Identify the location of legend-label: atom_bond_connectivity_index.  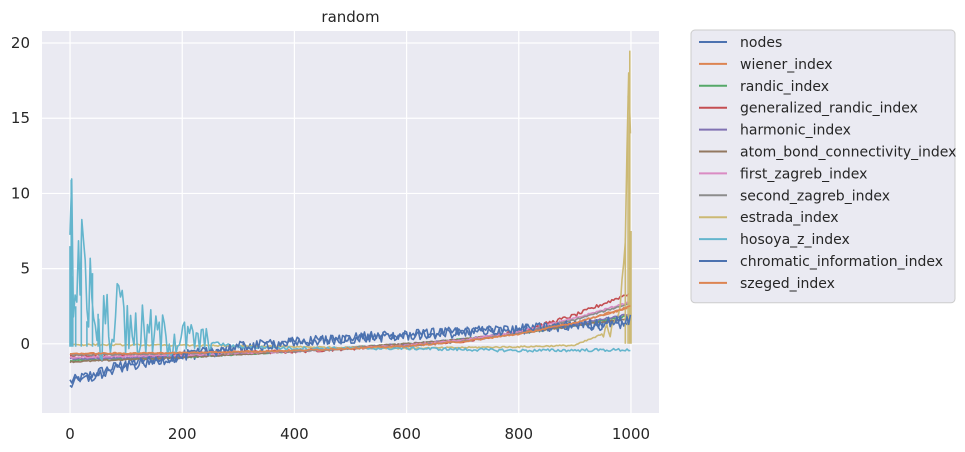
(848, 153).